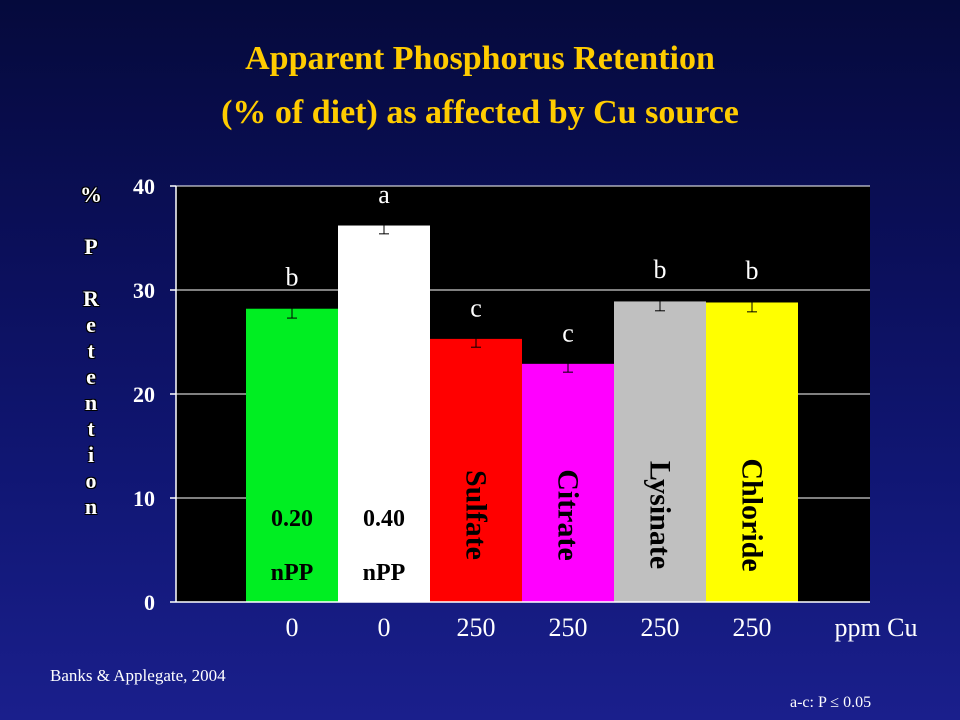  What do you see at coordinates (292, 519) in the screenshot?
I see `bar-inner-label: 0.20` at bounding box center [292, 519].